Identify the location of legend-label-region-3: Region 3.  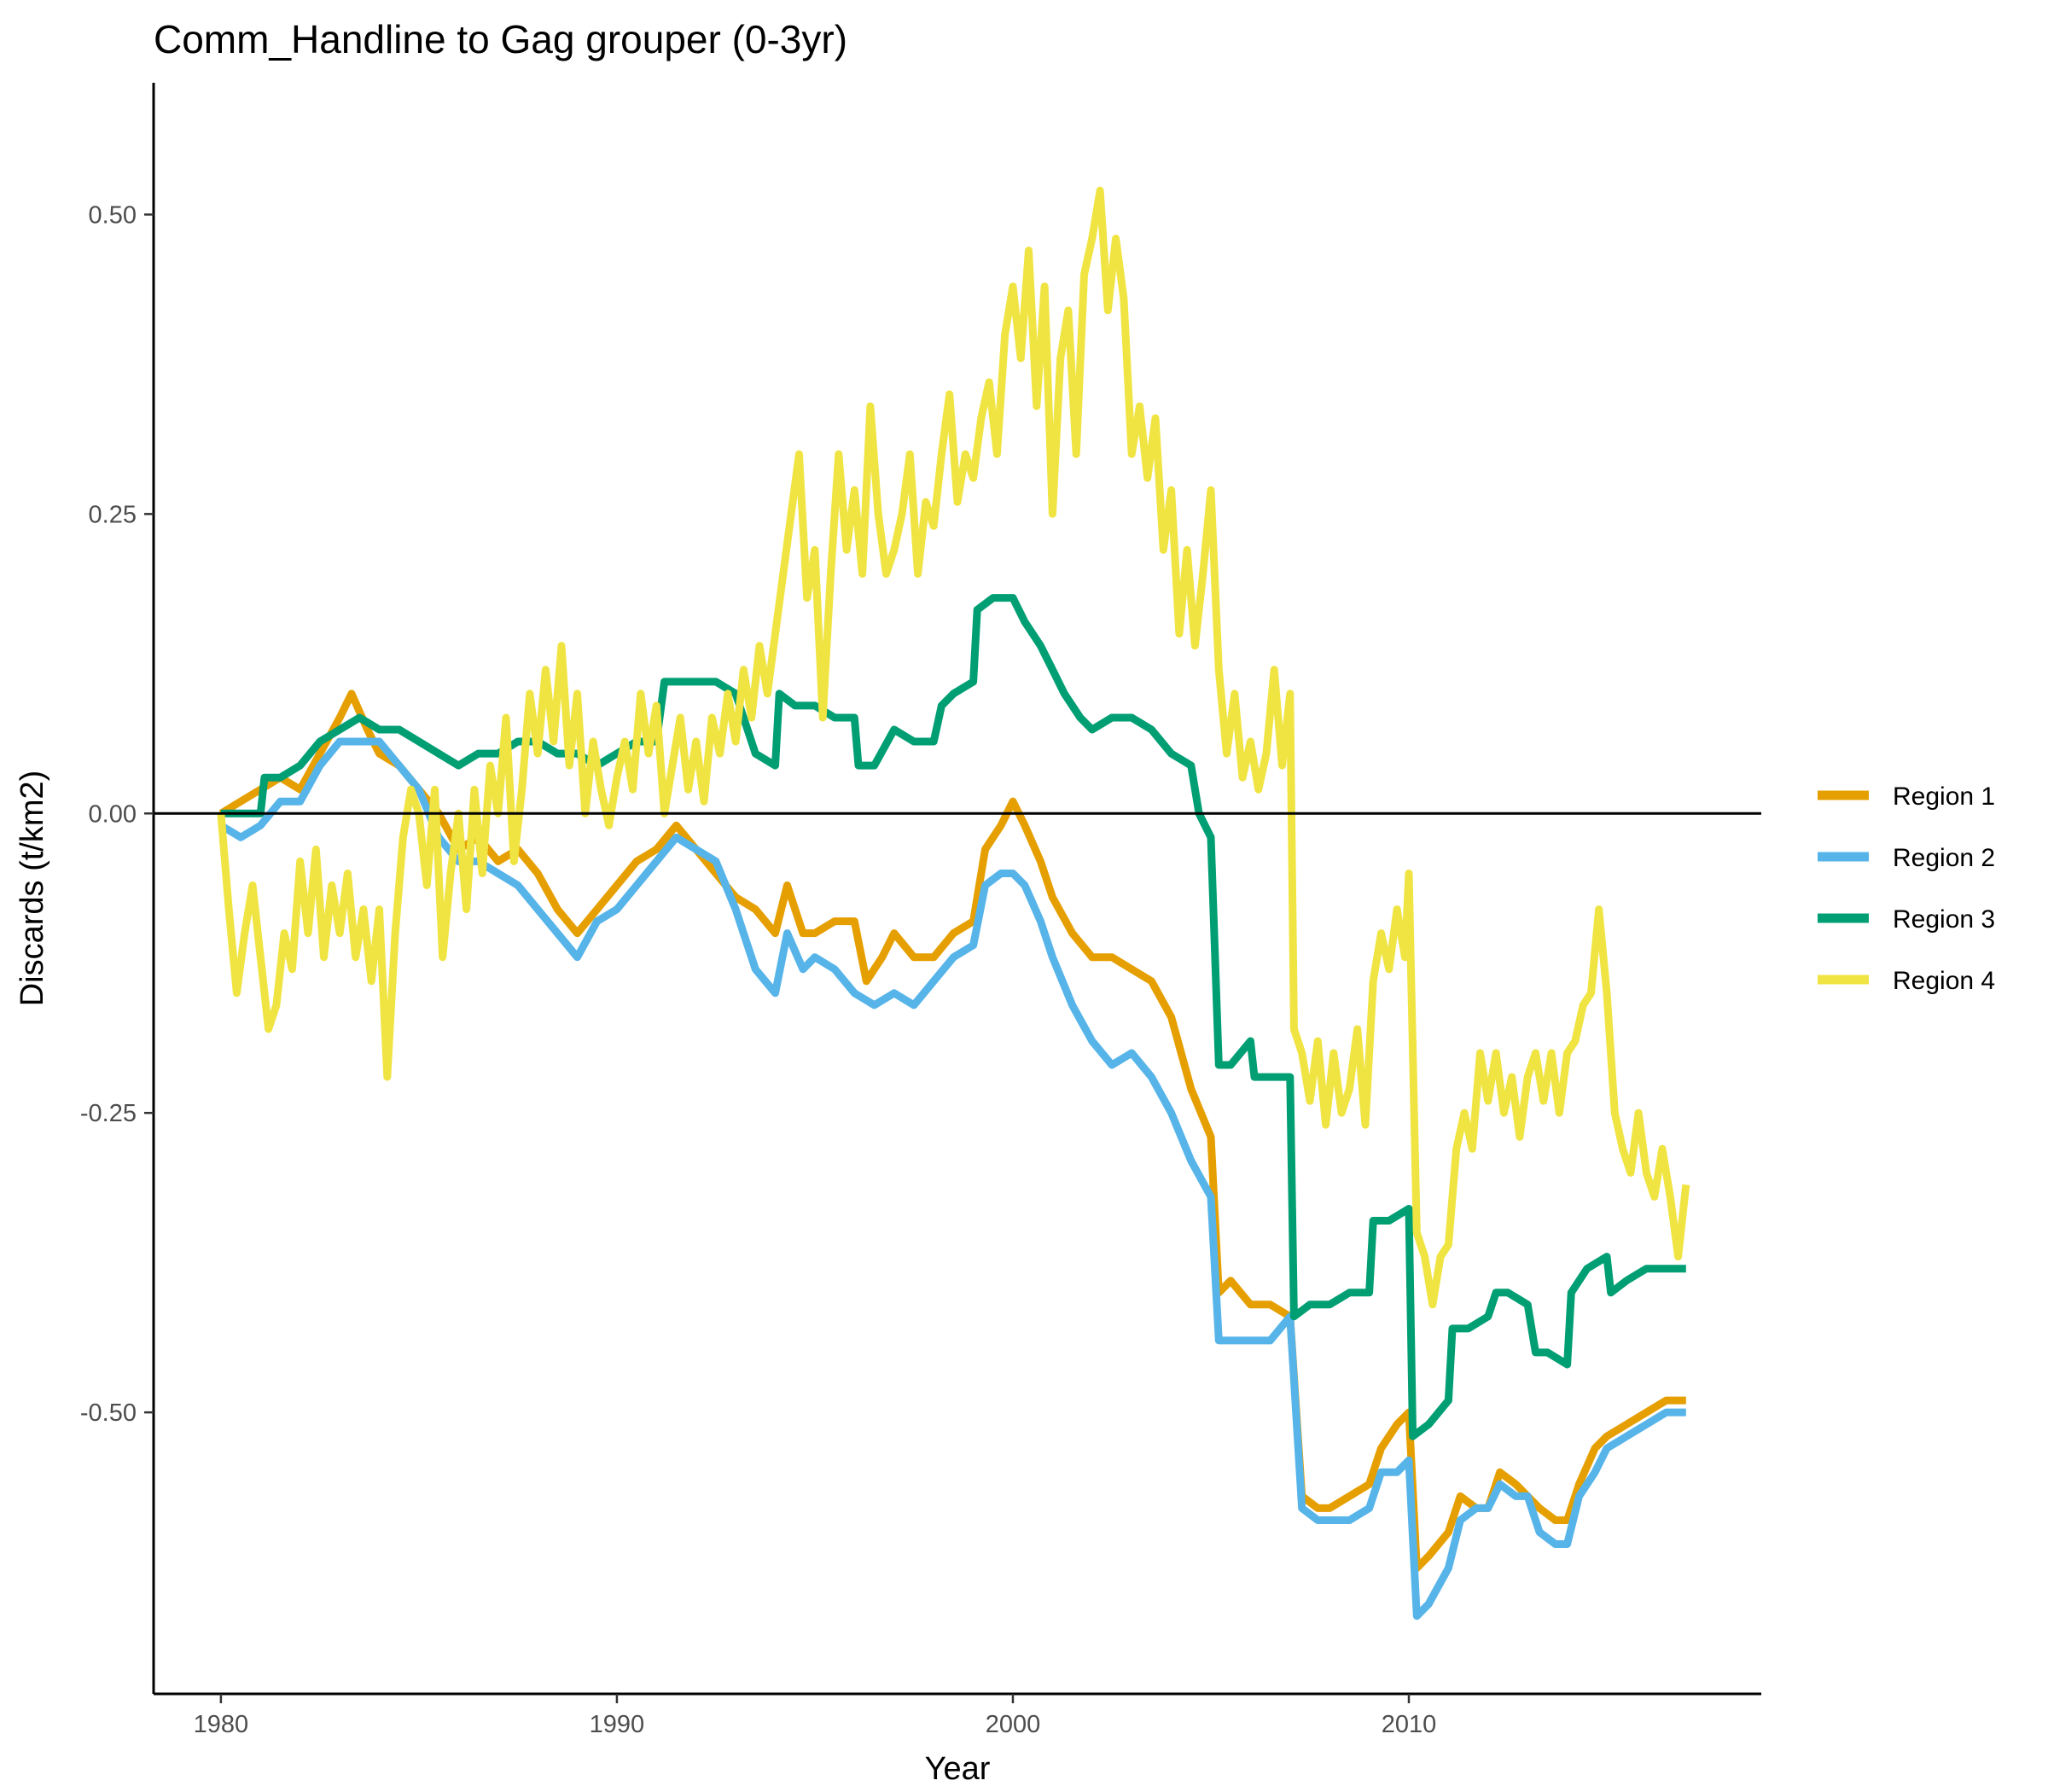
(1944, 920).